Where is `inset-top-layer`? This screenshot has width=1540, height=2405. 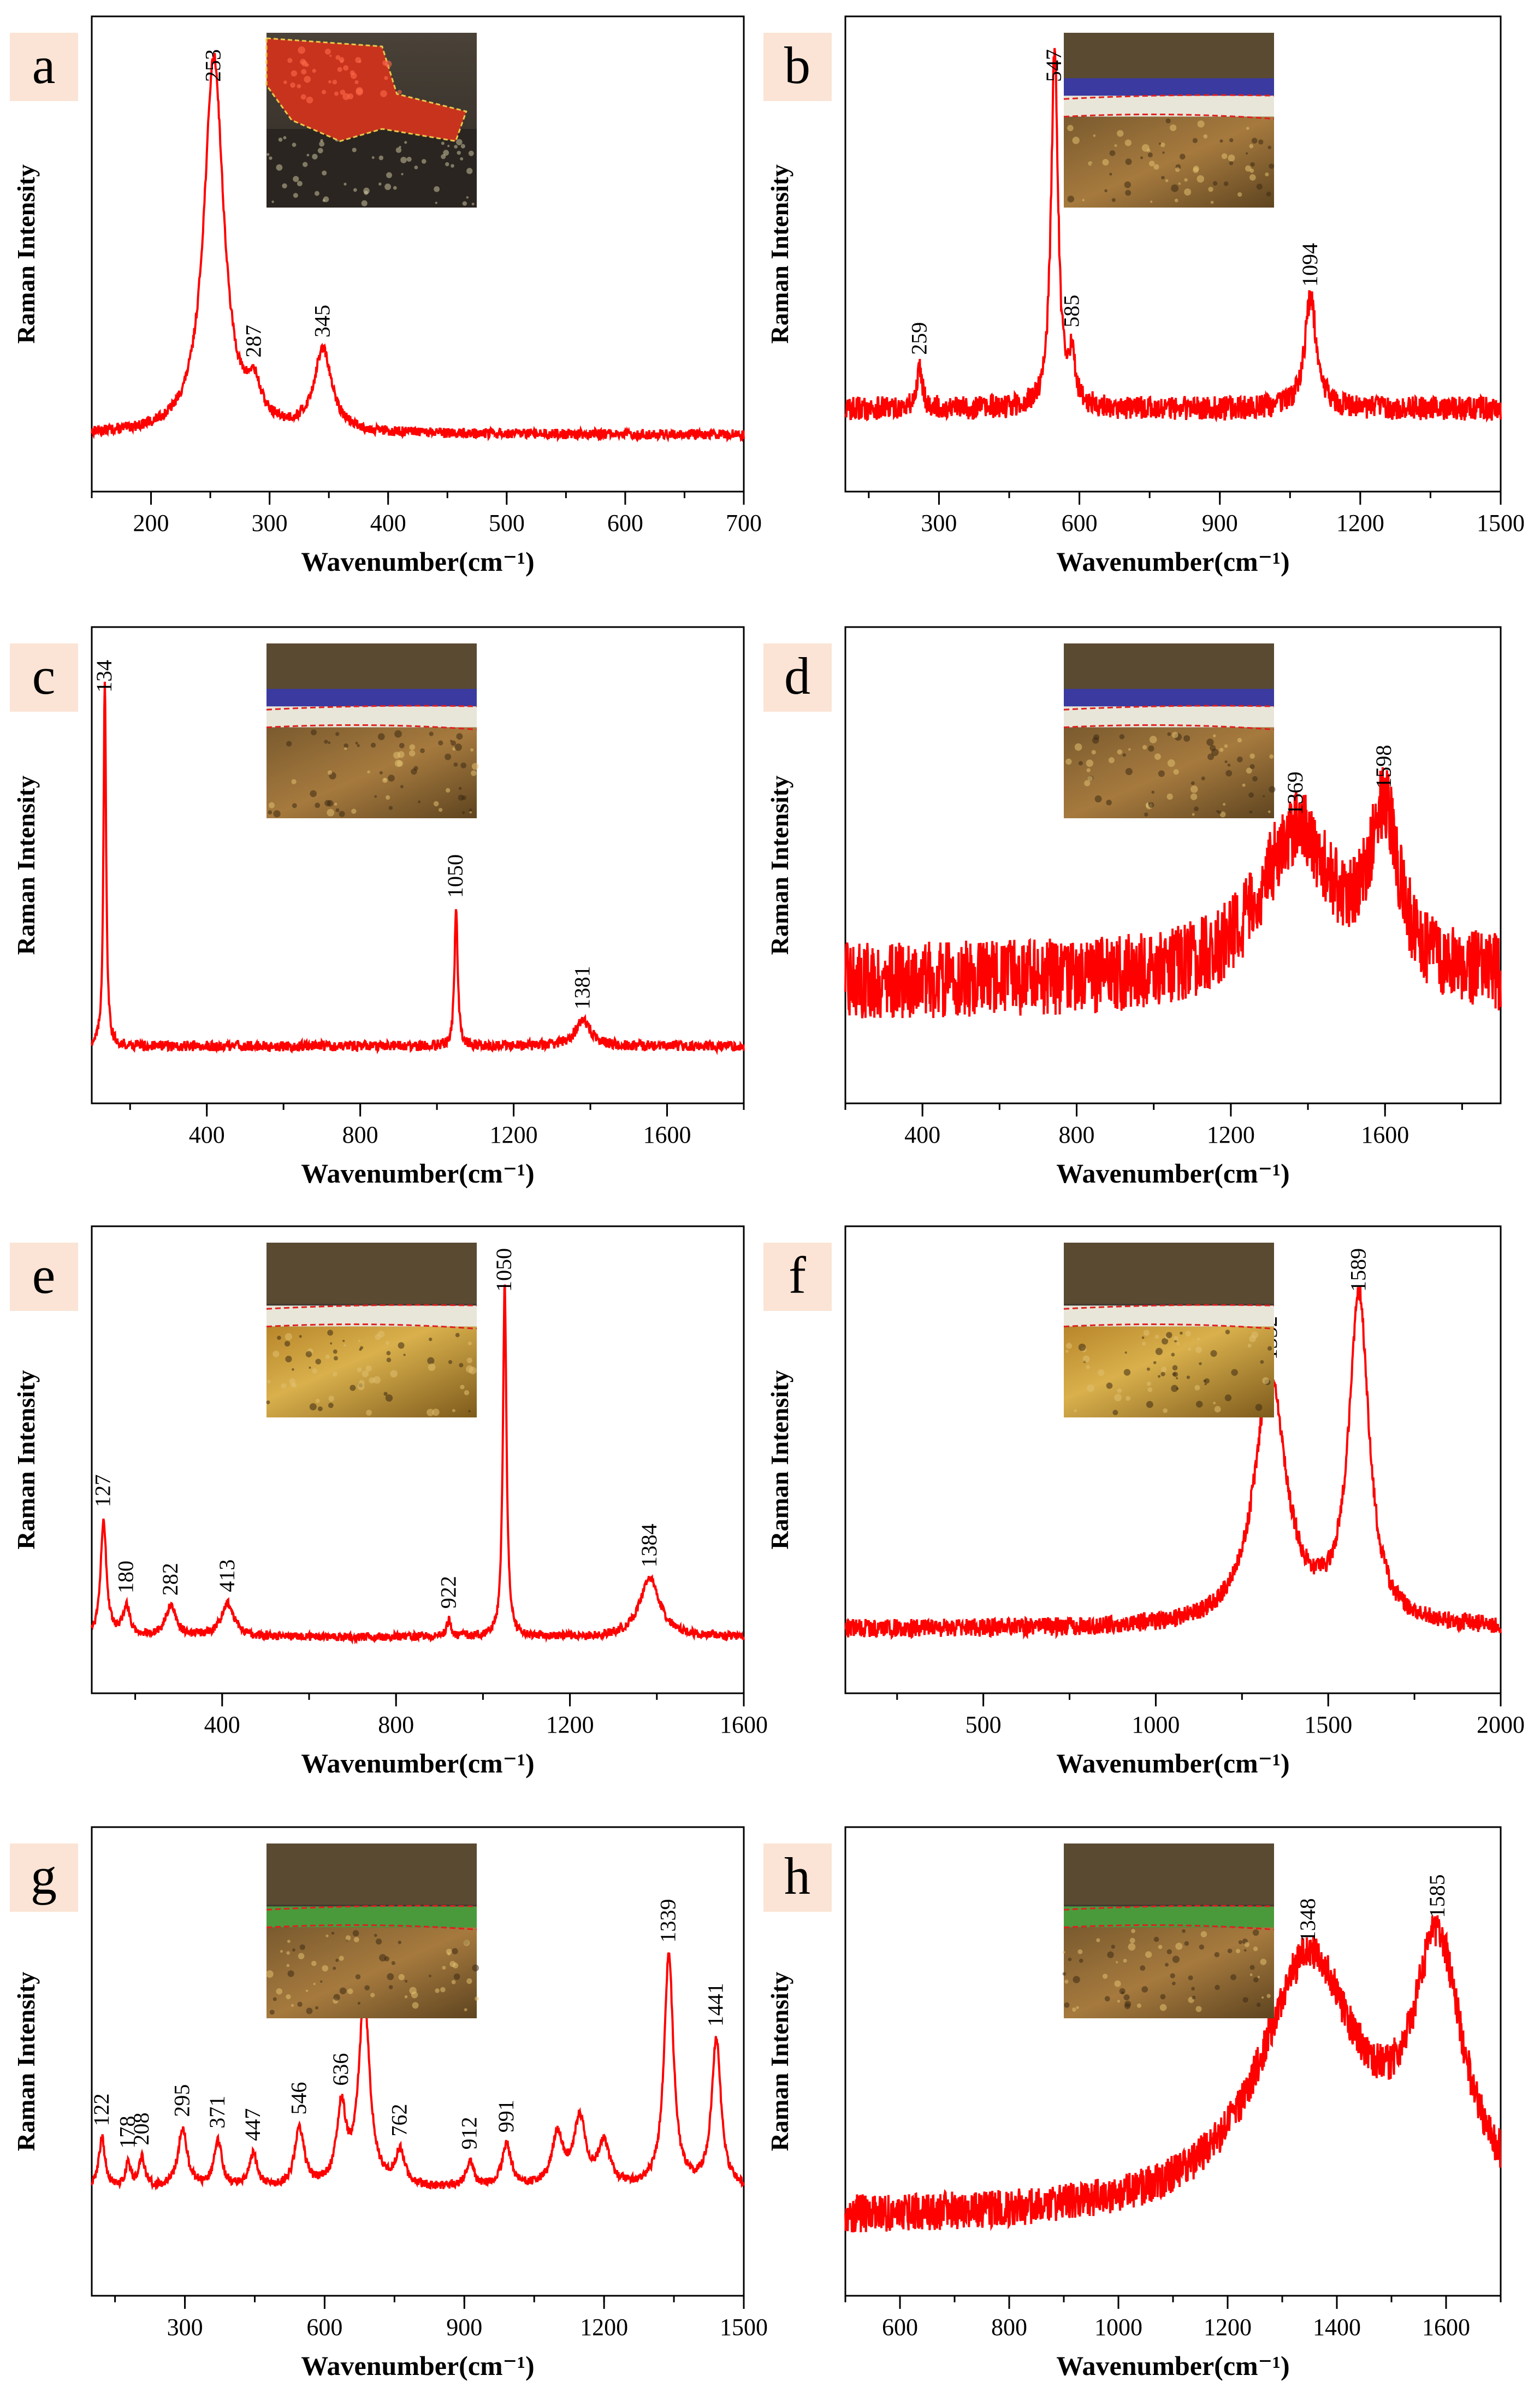
inset-top-layer is located at coordinates (1169, 1874).